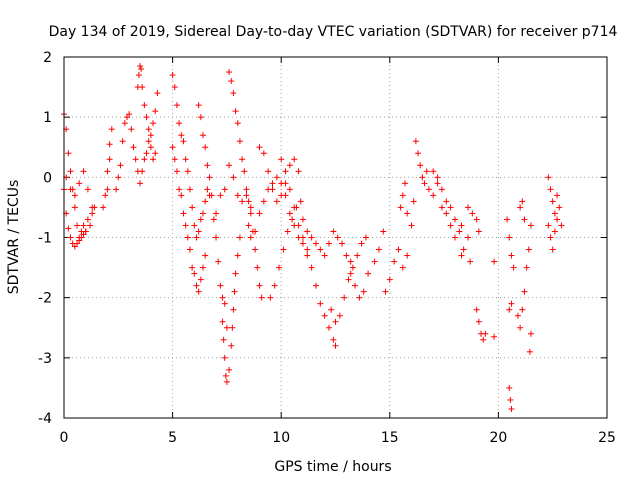 The image size is (640, 480). Describe the element at coordinates (172, 438) in the screenshot. I see `x-tick-label: 5` at that location.